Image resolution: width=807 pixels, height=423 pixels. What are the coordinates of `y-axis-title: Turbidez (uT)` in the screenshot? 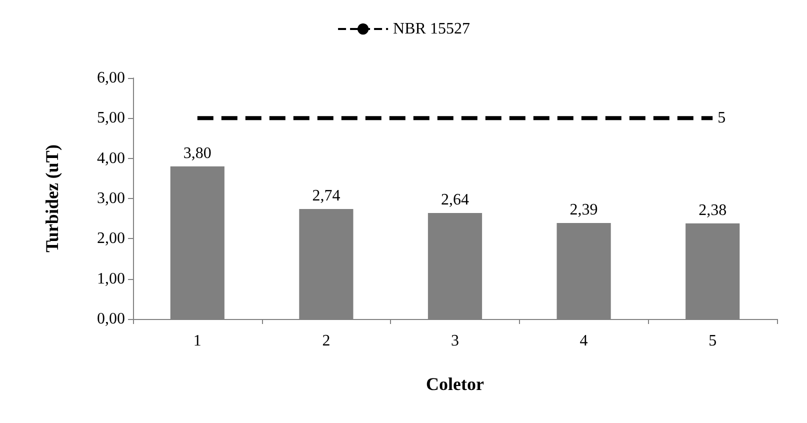 It's located at (52, 198).